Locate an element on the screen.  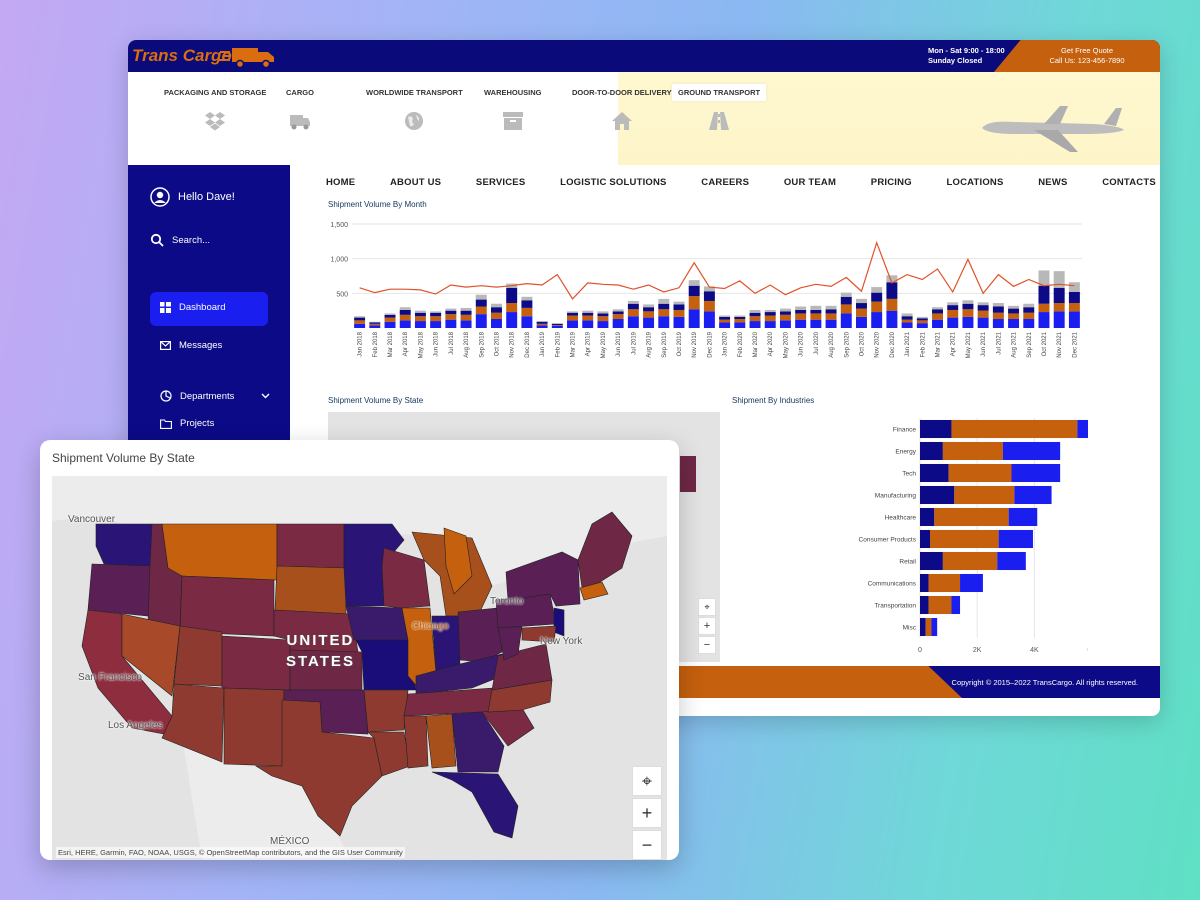
chevron-down-icon is located at coordinates (265, 396).